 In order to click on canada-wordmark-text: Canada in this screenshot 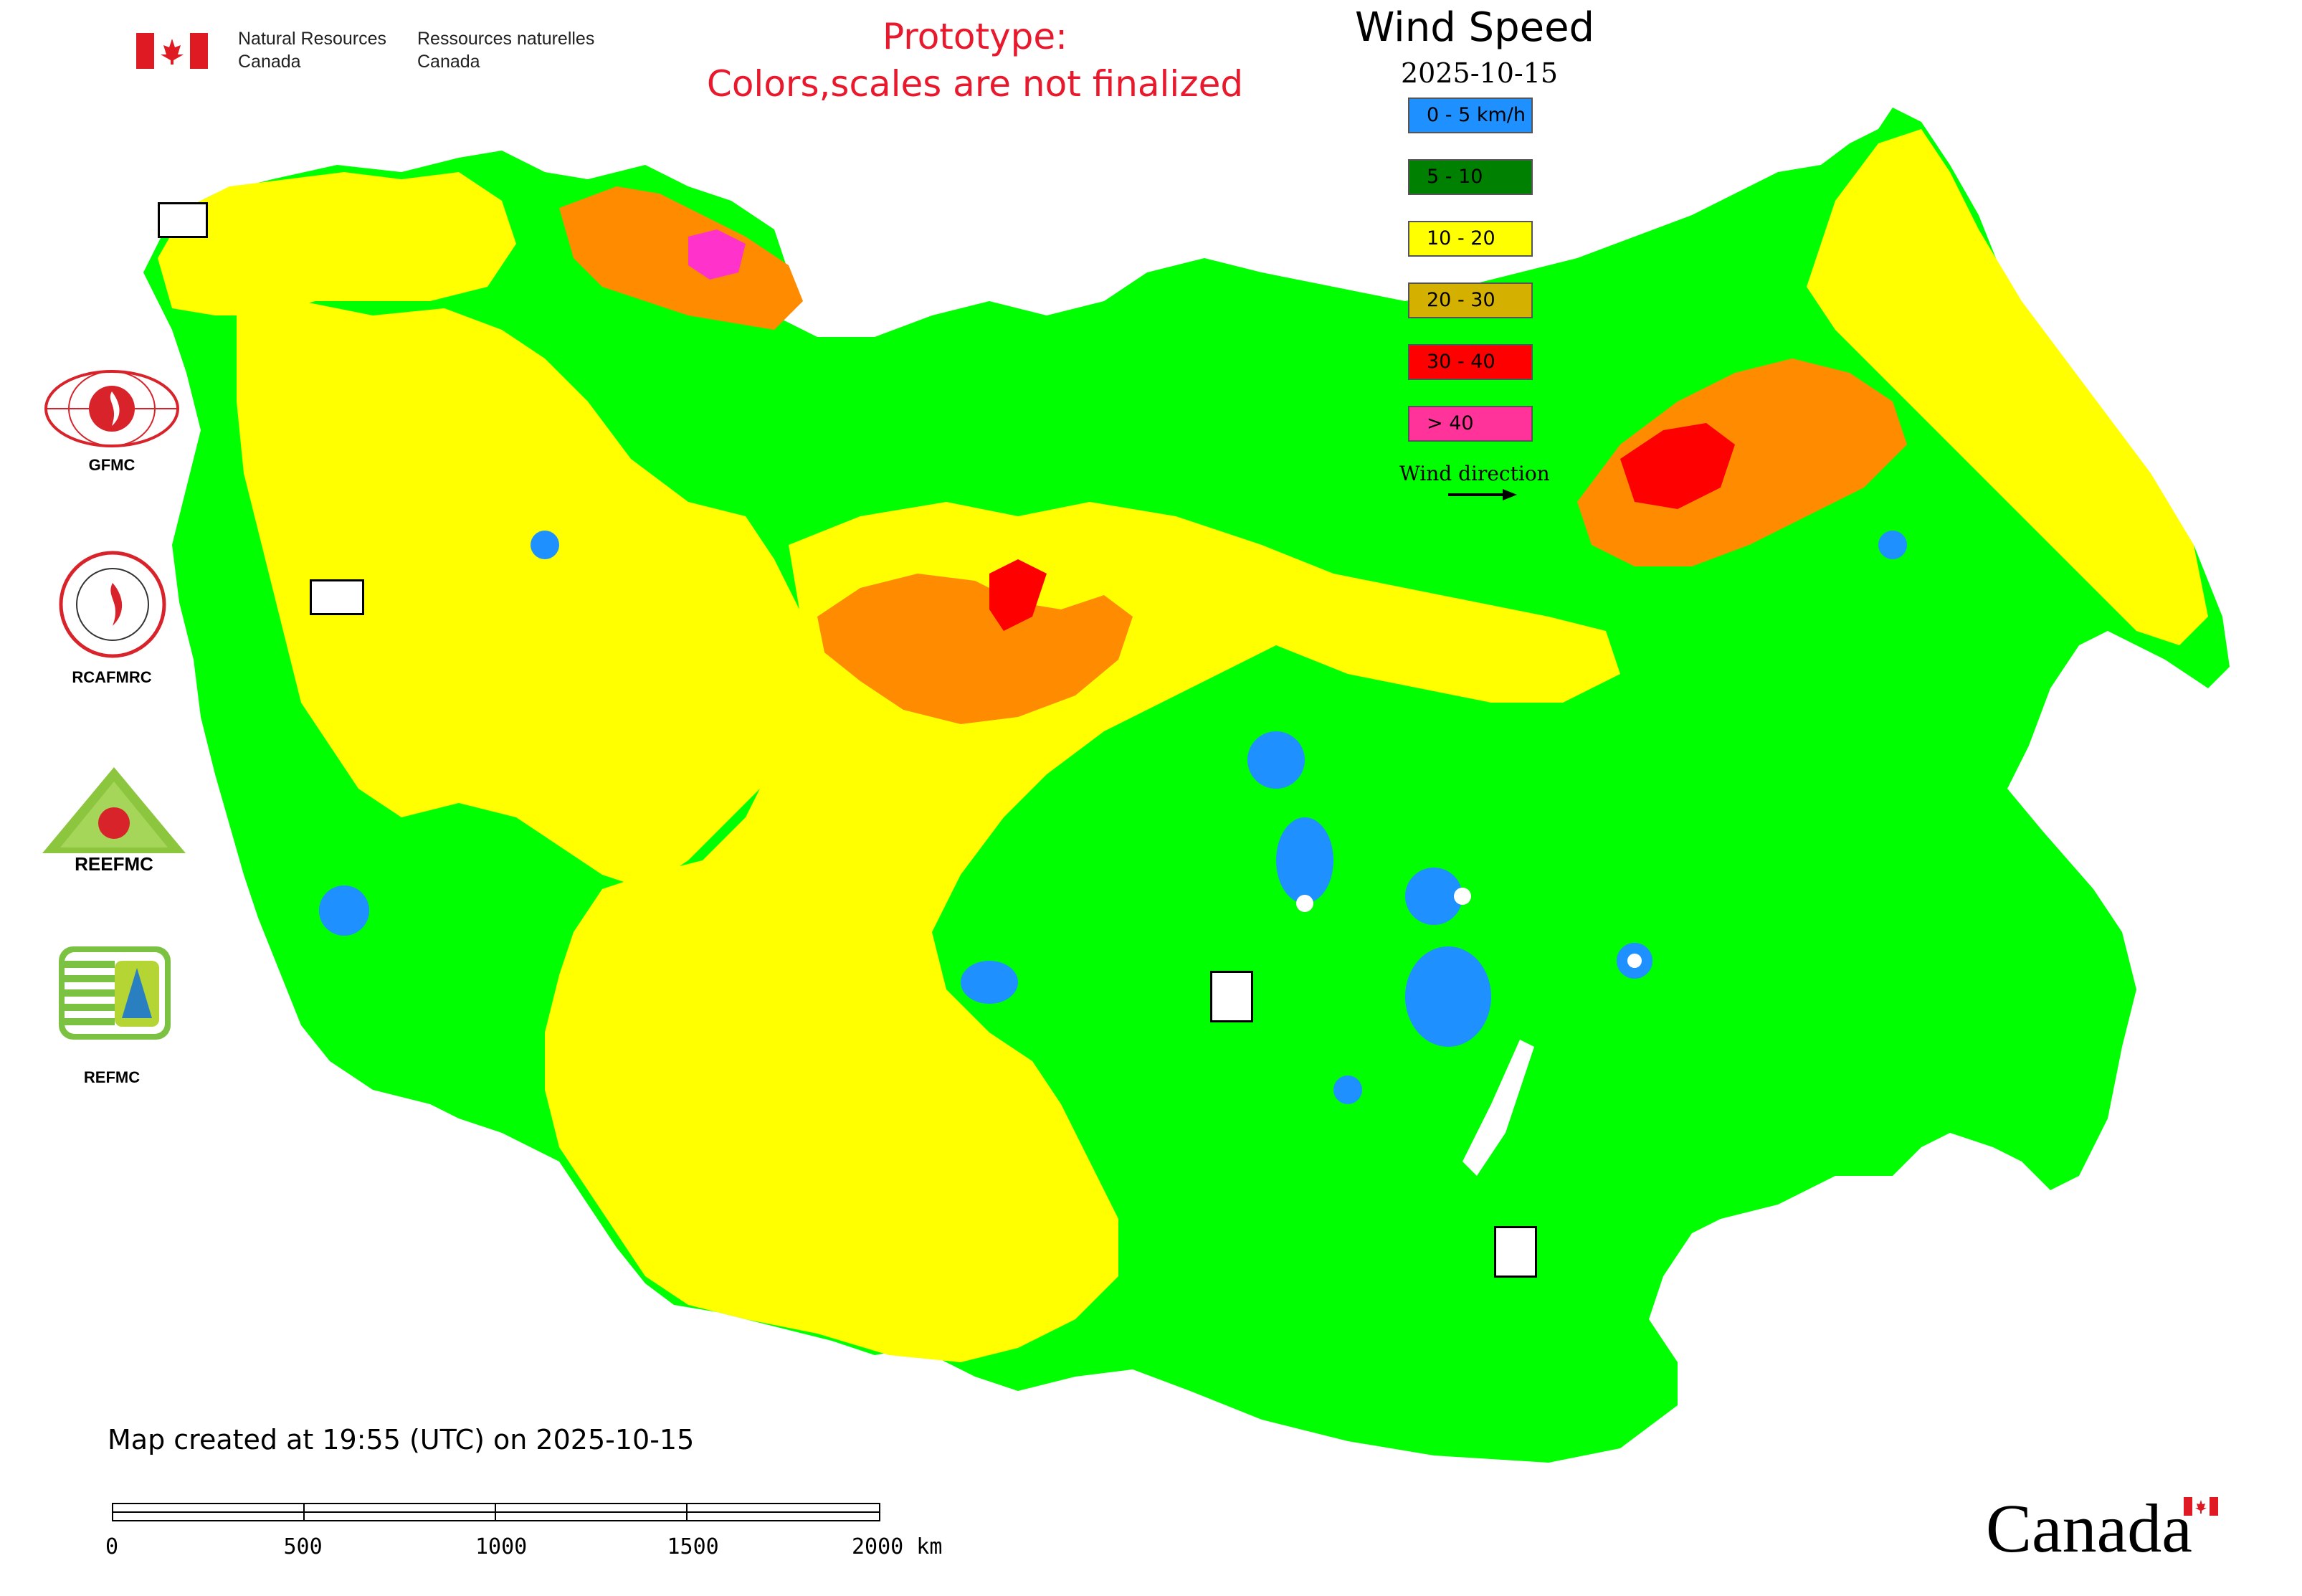, I will do `click(2089, 1528)`.